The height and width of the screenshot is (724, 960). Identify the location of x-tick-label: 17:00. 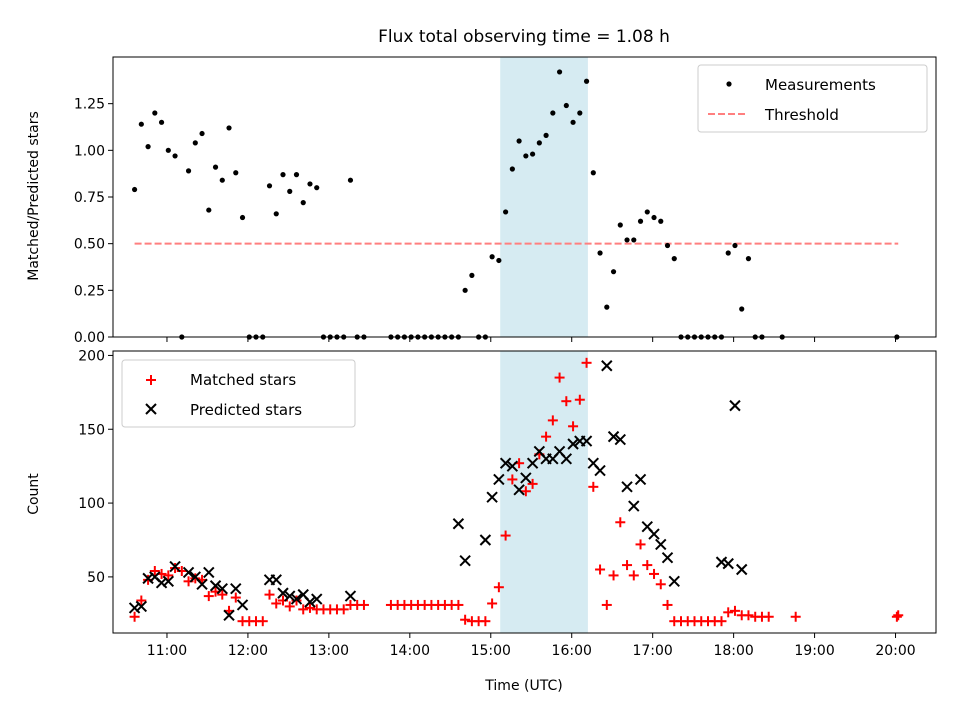
(652, 651).